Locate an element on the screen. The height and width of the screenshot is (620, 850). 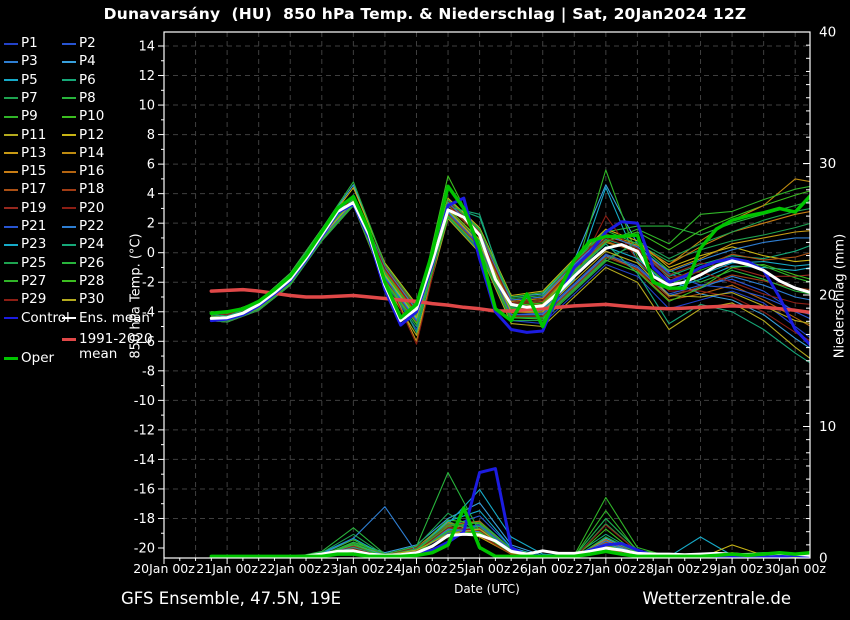
legend-item-p27: P27 is located at coordinates (25, 281).